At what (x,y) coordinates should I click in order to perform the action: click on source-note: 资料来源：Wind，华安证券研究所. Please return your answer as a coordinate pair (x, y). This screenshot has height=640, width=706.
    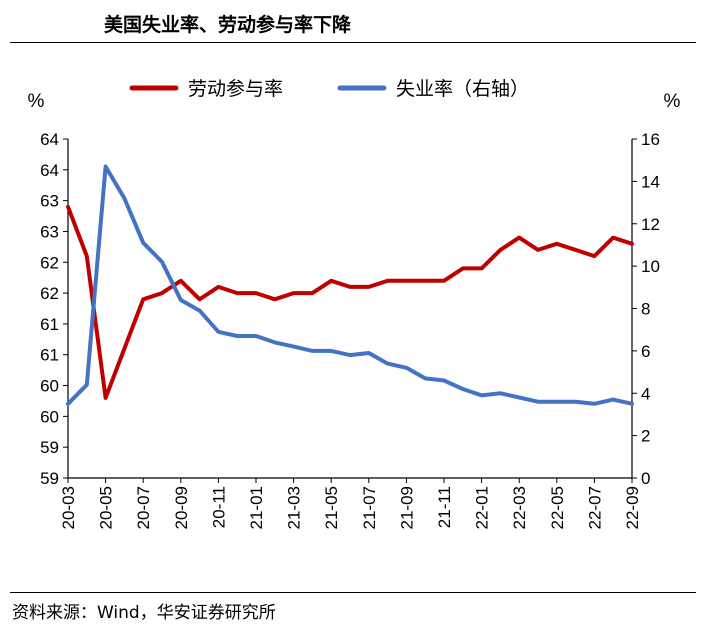
    Looking at the image, I should click on (144, 613).